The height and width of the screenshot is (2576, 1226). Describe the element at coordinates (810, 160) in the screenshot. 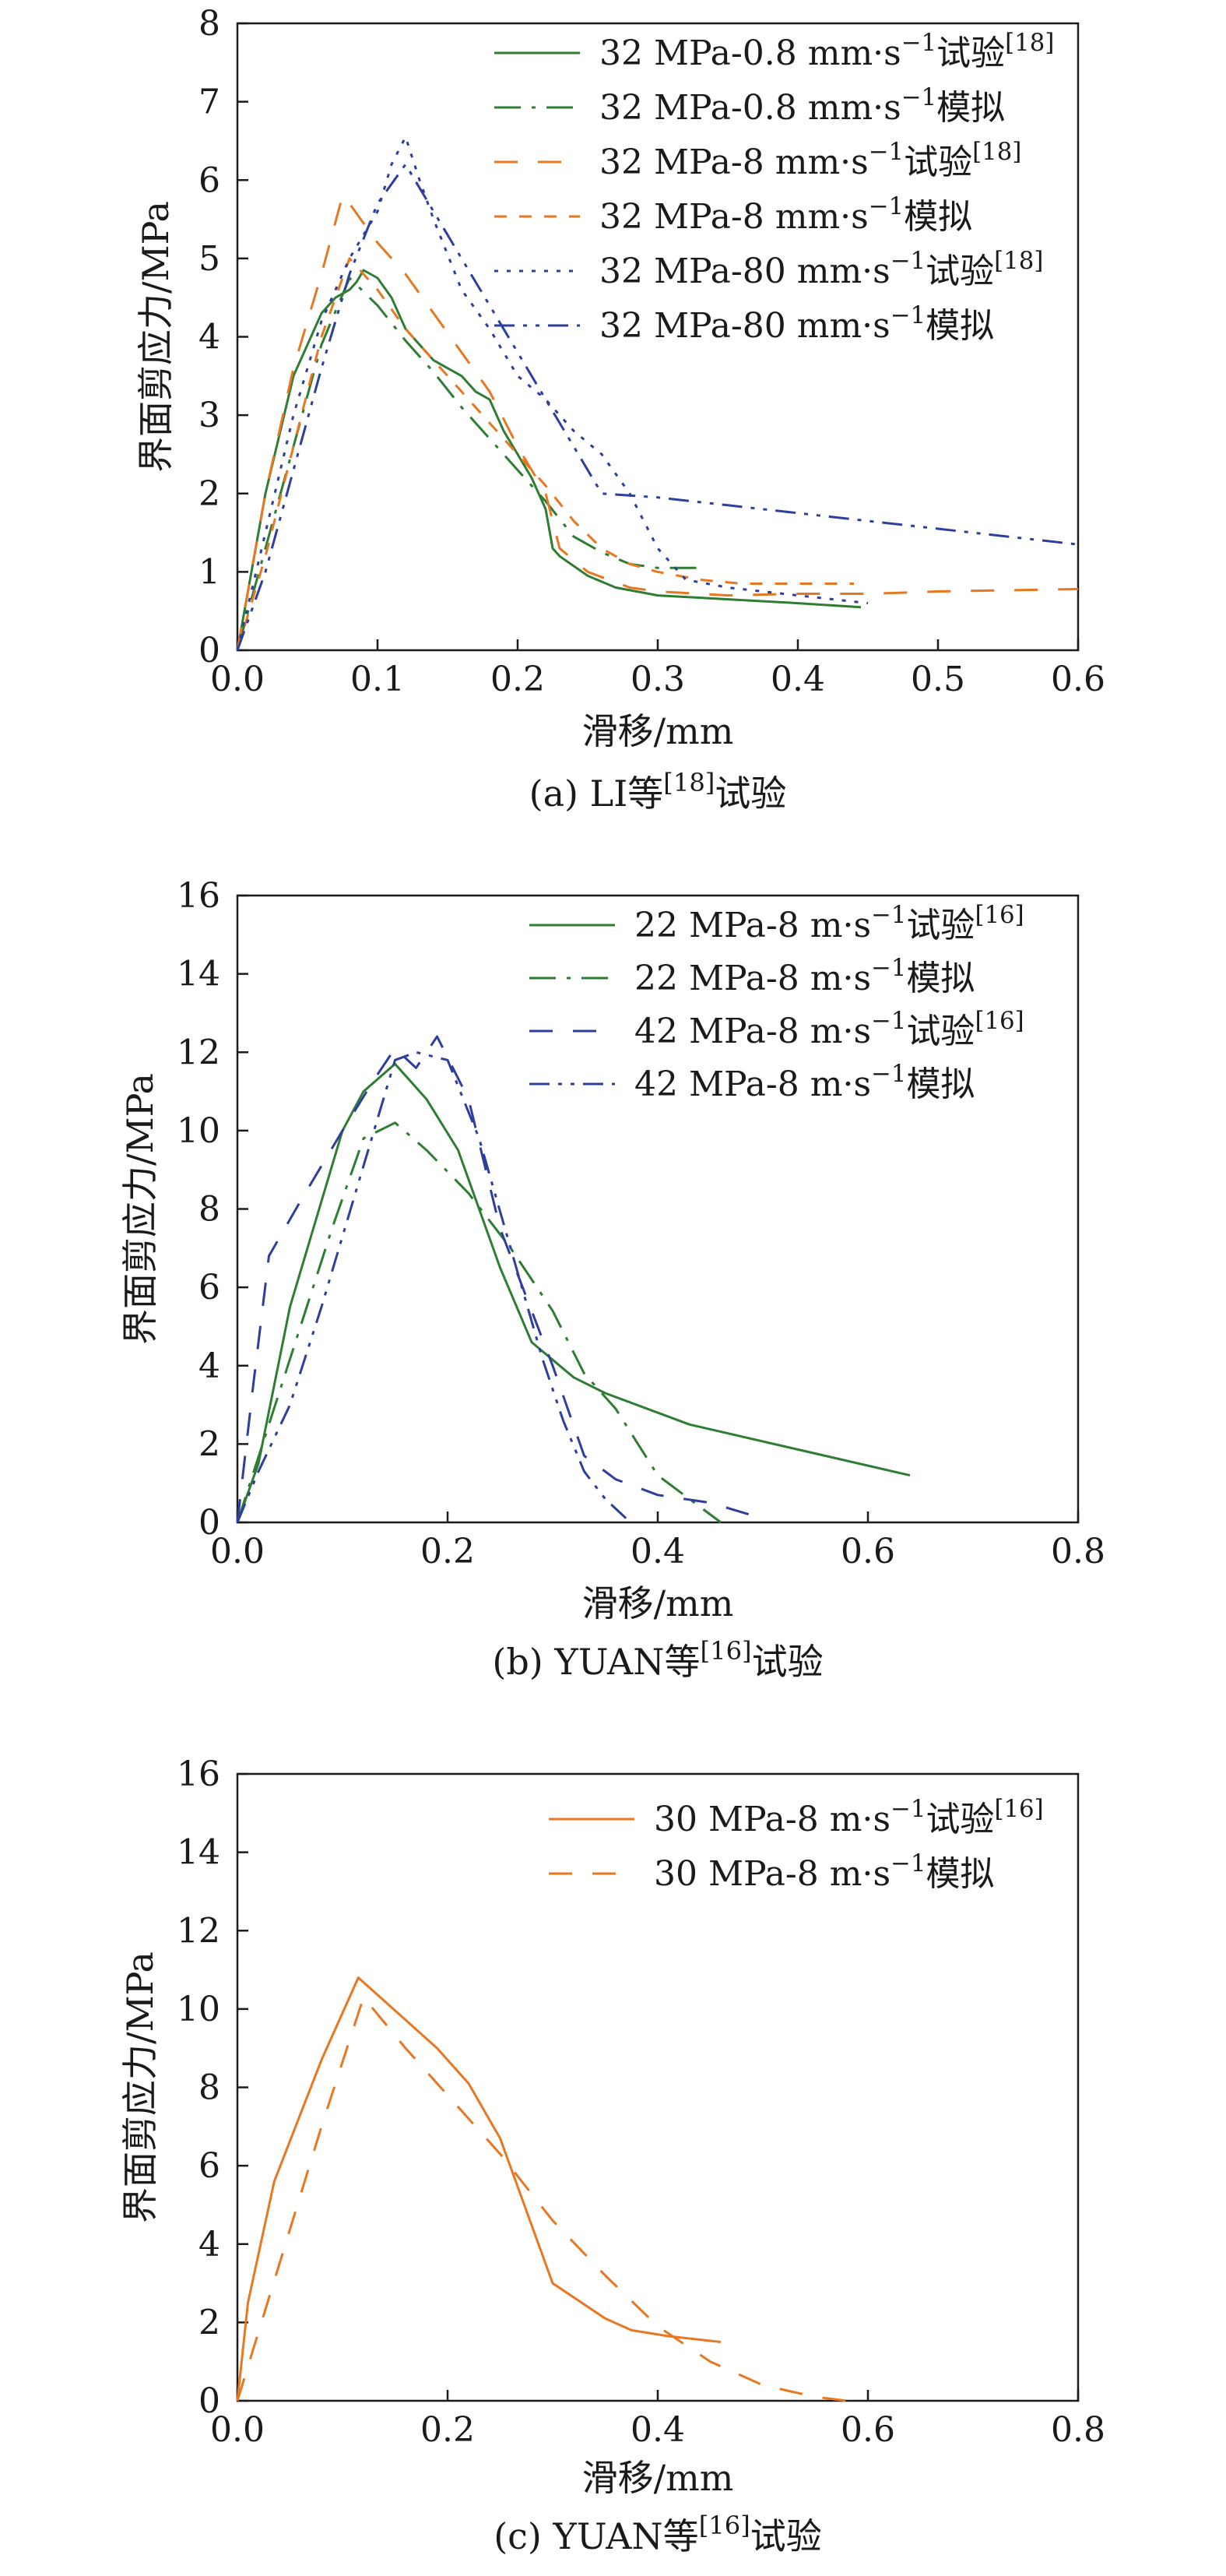

I see `legend-label: 32 MPa-8 mm·s−1试验[18]` at that location.